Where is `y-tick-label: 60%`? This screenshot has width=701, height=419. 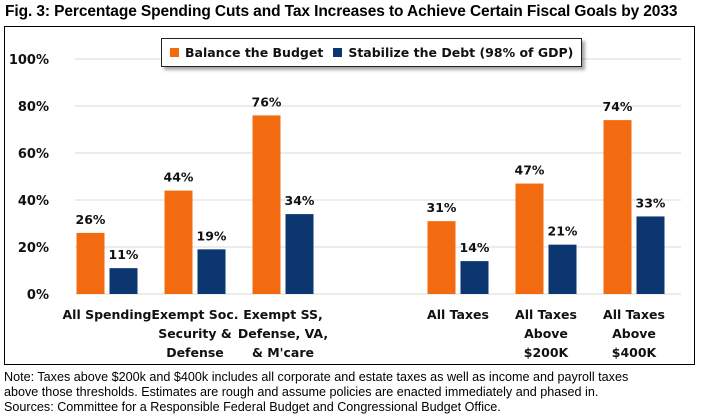 y-tick-label: 60% is located at coordinates (33, 154).